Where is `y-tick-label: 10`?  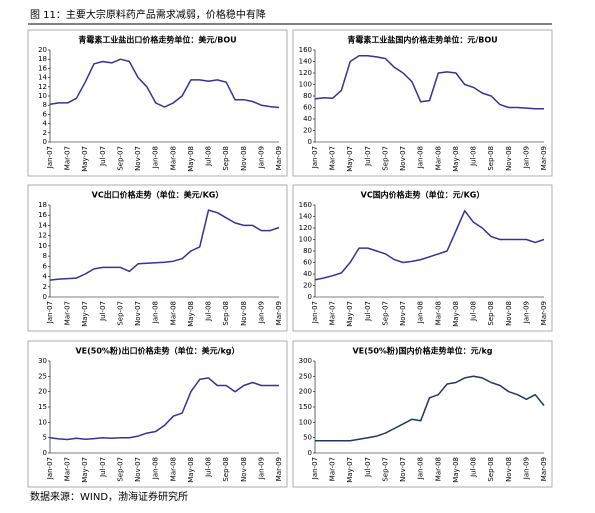 y-tick-label: 10 is located at coordinates (42, 96).